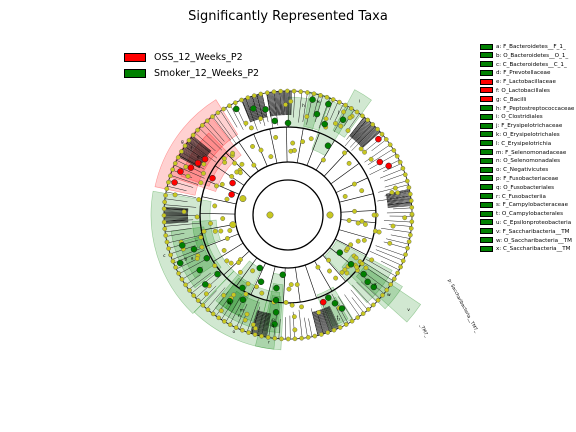 Image resolution: width=576 pixels, height=432 pixels. Describe the element at coordinates (527, 179) in the screenshot. I see `taxa-legend-item: p: F_Fusobacteriaceae` at that location.